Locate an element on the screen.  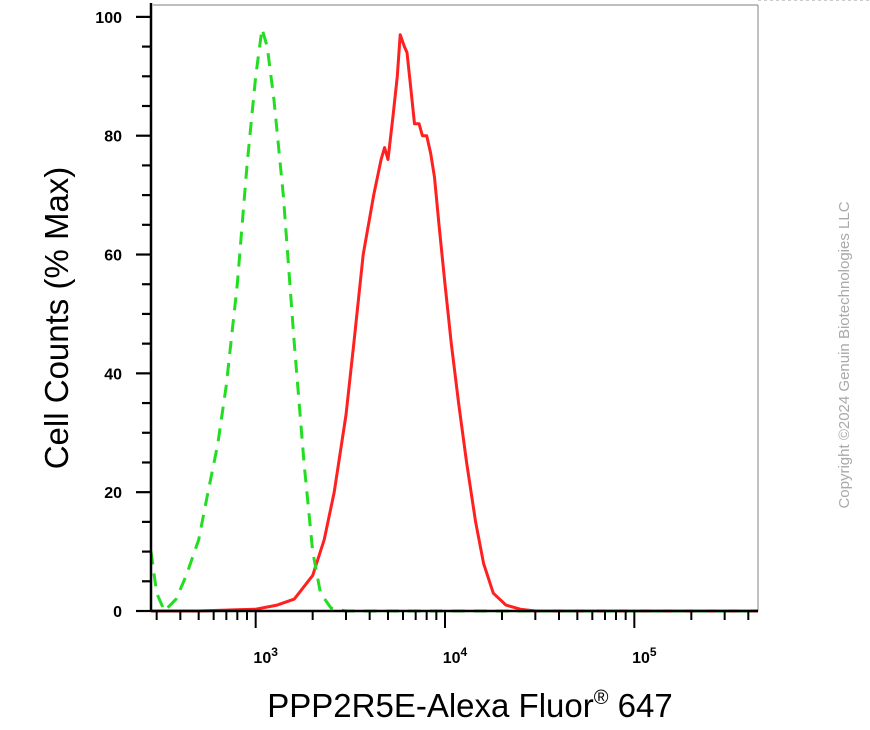
y-ticks: 0 20 40 60 80 100 is located at coordinates (123, 315).